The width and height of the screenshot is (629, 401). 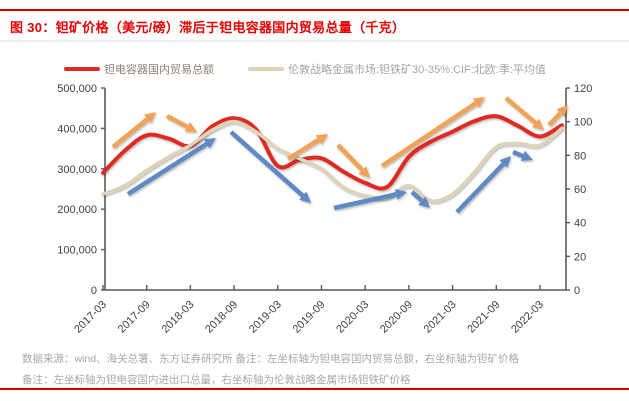 I want to click on x-tick-label: 2019-09, so click(x=309, y=317).